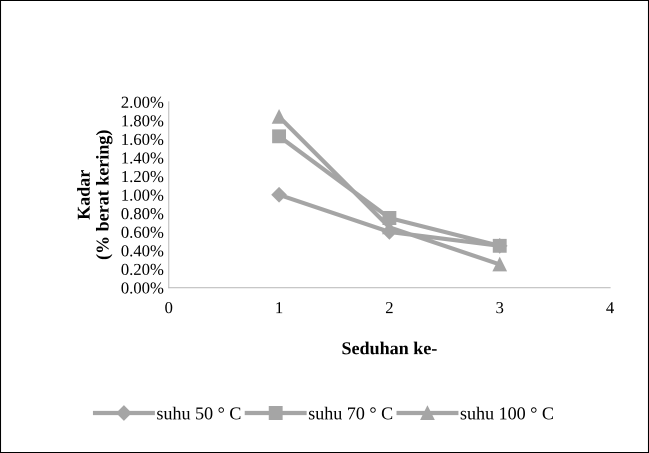  I want to click on x-tick-label: 0, so click(168, 308).